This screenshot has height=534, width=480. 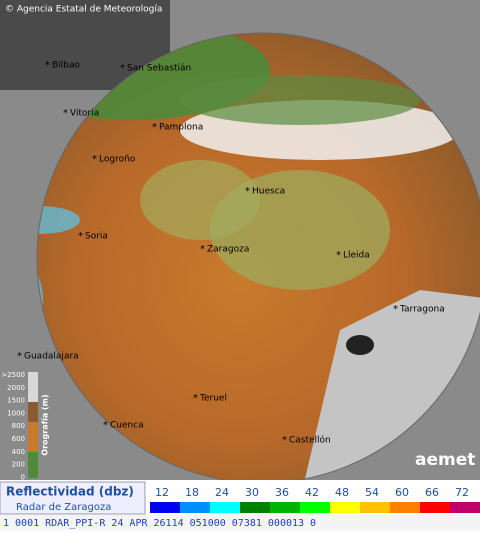 I want to click on city-label: Tarragona, so click(x=422, y=310).